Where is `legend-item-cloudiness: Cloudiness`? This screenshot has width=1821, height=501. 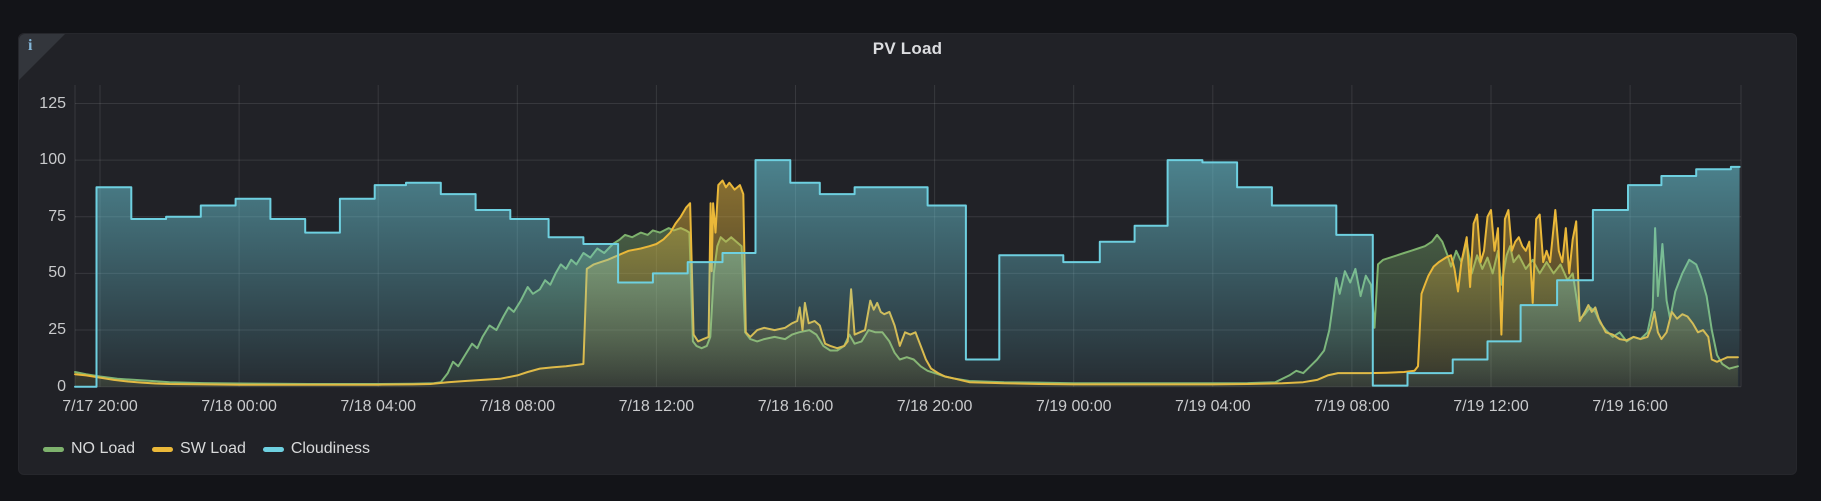
legend-item-cloudiness: Cloudiness is located at coordinates (316, 449).